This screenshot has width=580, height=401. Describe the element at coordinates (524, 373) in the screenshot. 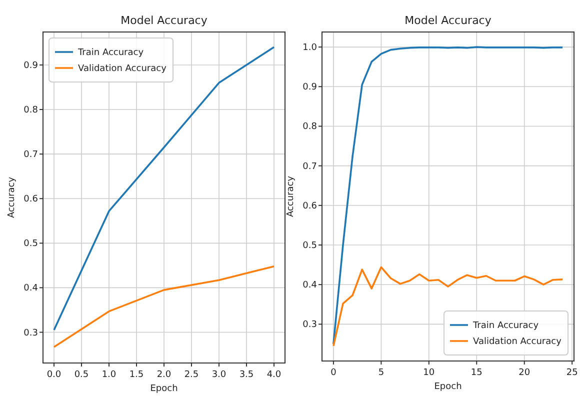

I see `x-tick-label: 20` at that location.